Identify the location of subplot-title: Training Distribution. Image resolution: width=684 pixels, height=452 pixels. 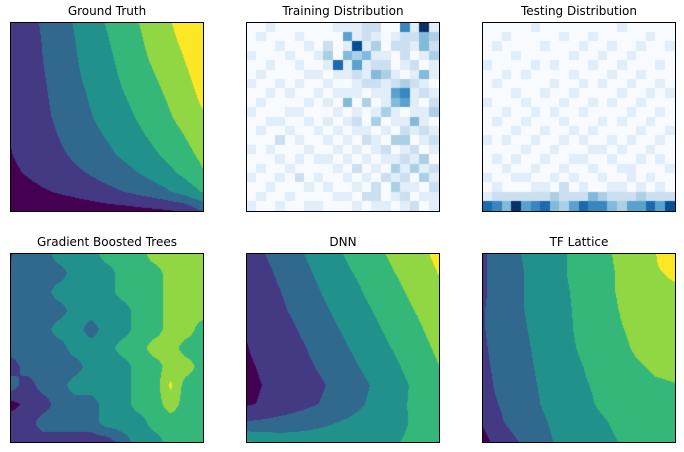
(343, 11).